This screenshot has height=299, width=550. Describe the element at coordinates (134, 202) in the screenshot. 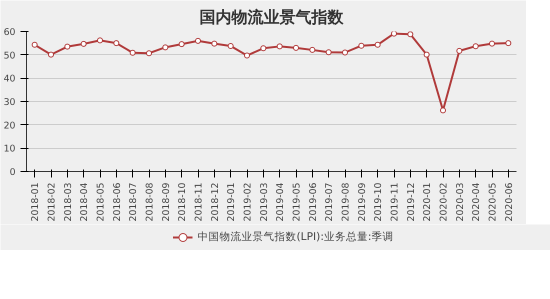

I see `x-tick-label: 2018-07` at that location.